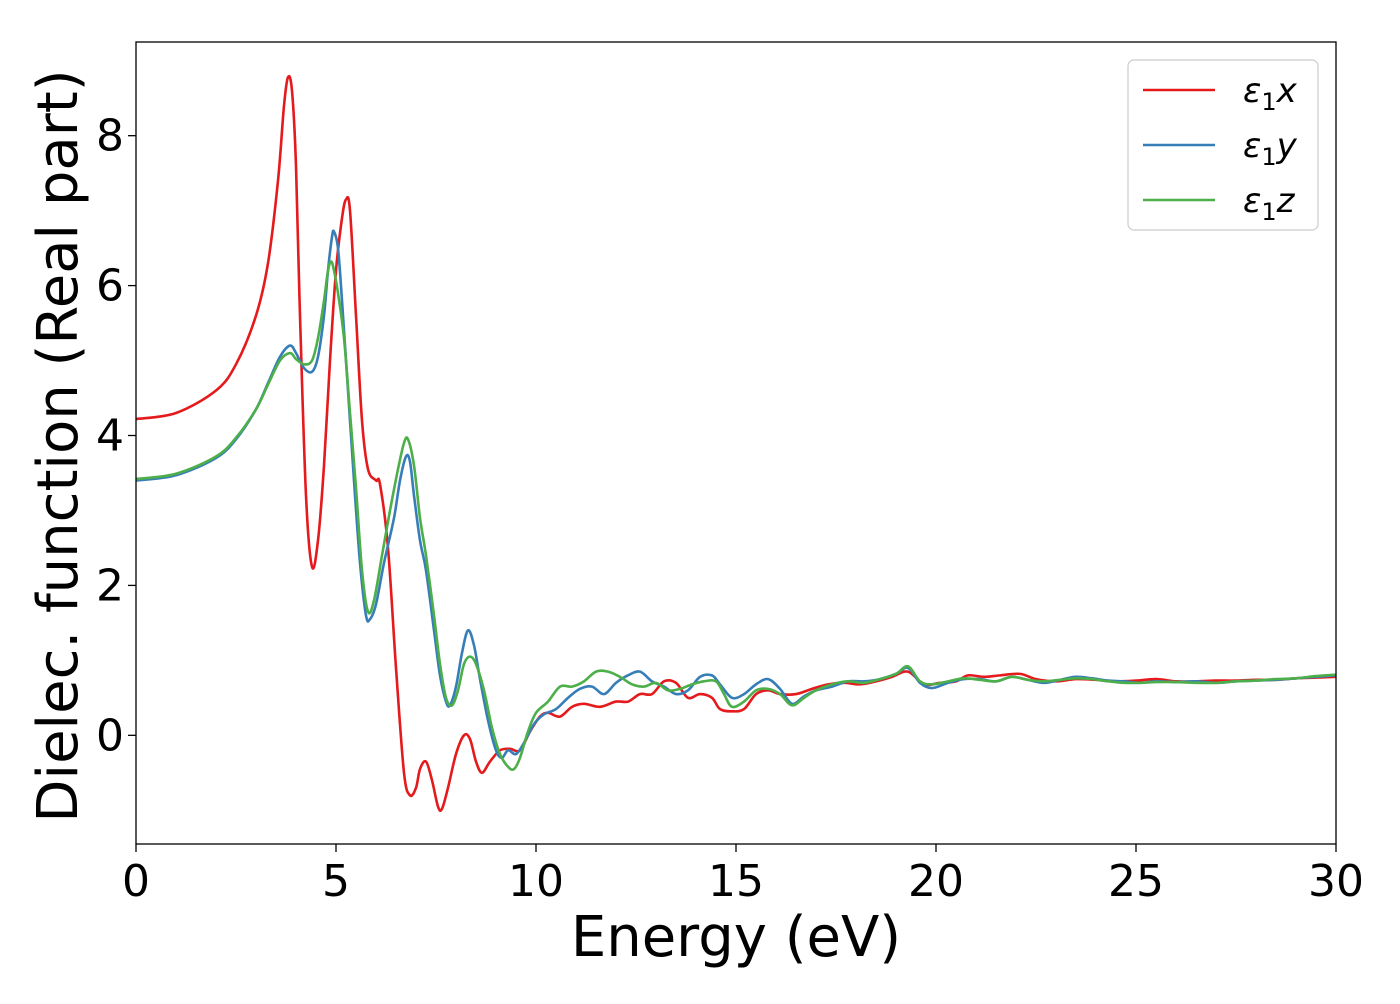 This screenshot has height=1004, width=1400. I want to click on legend: ε1x ε1y ε1z, so click(1223, 145).